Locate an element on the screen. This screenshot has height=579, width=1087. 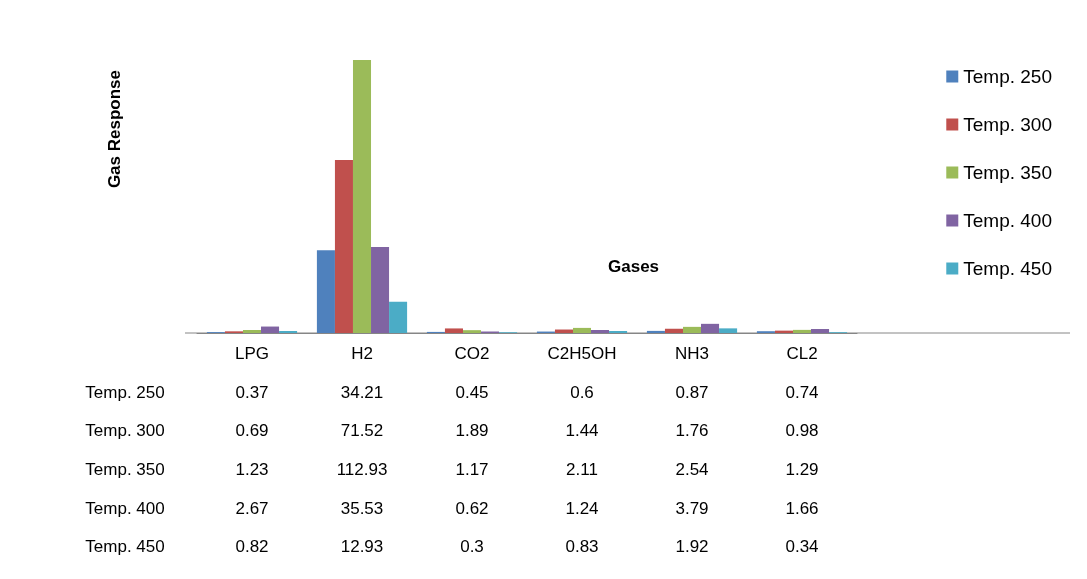
data-label: 1.23 is located at coordinates (252, 469).